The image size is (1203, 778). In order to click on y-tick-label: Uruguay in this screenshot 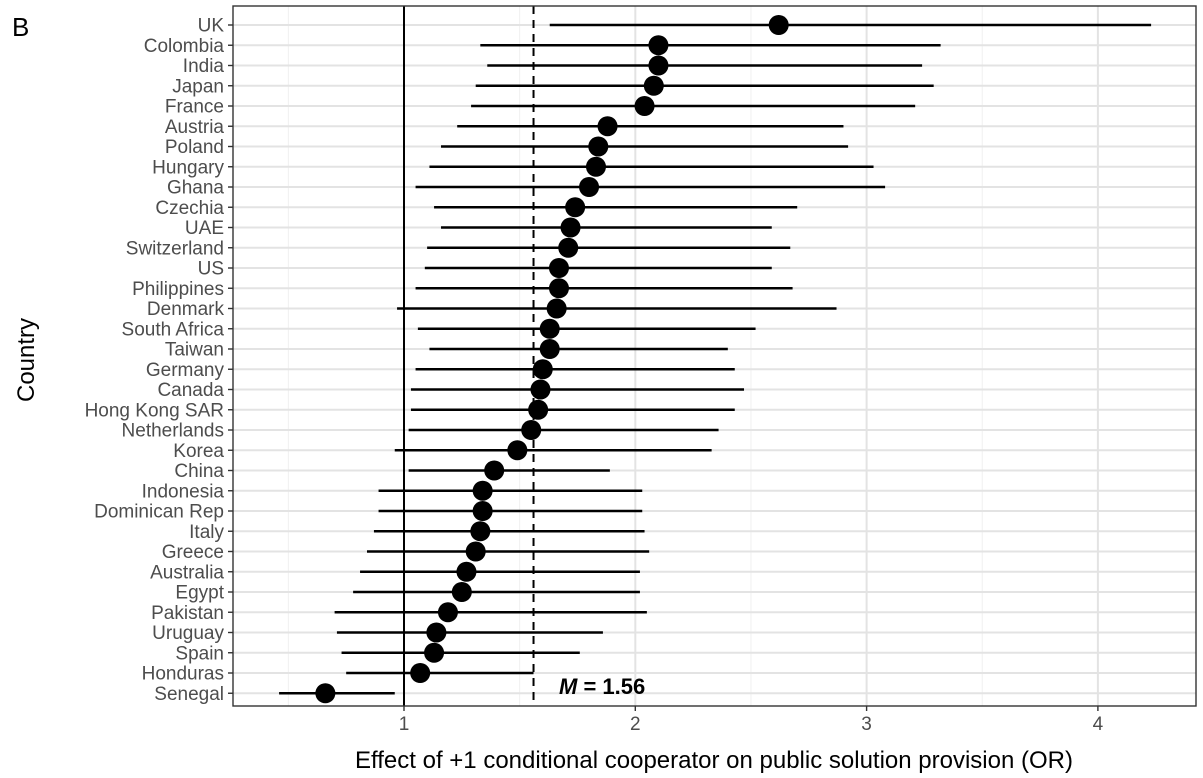, I will do `click(188, 633)`.